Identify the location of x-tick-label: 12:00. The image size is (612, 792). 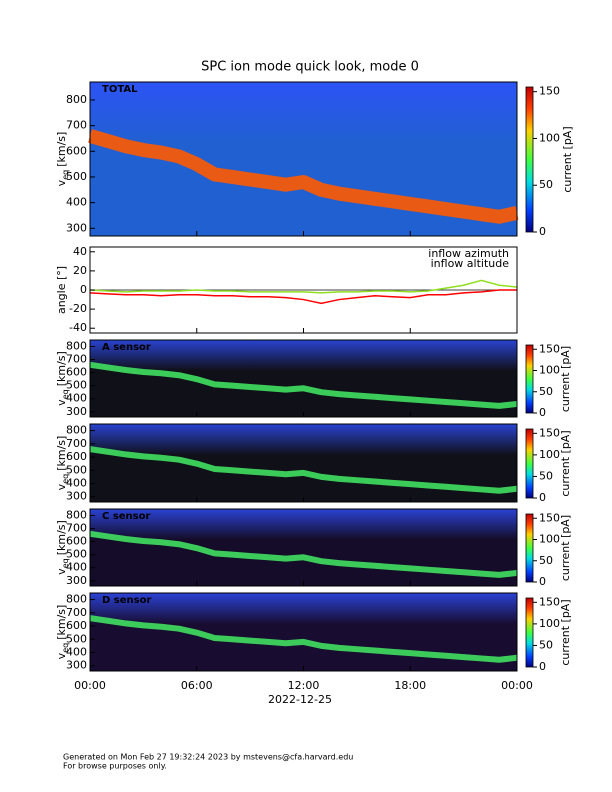
(304, 685).